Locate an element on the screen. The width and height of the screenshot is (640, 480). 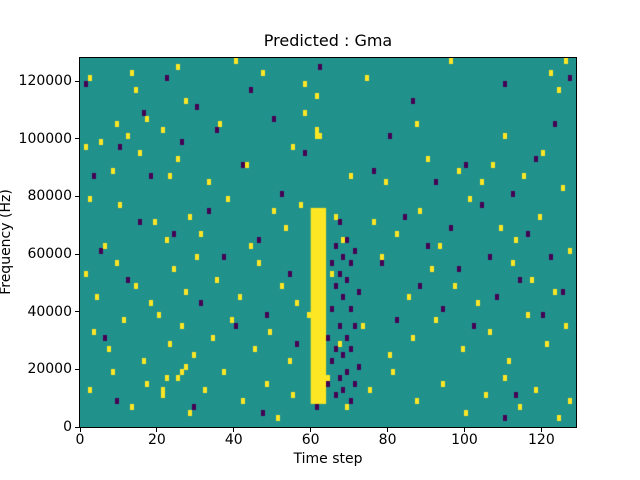
x-tick-label: 20 is located at coordinates (156, 440).